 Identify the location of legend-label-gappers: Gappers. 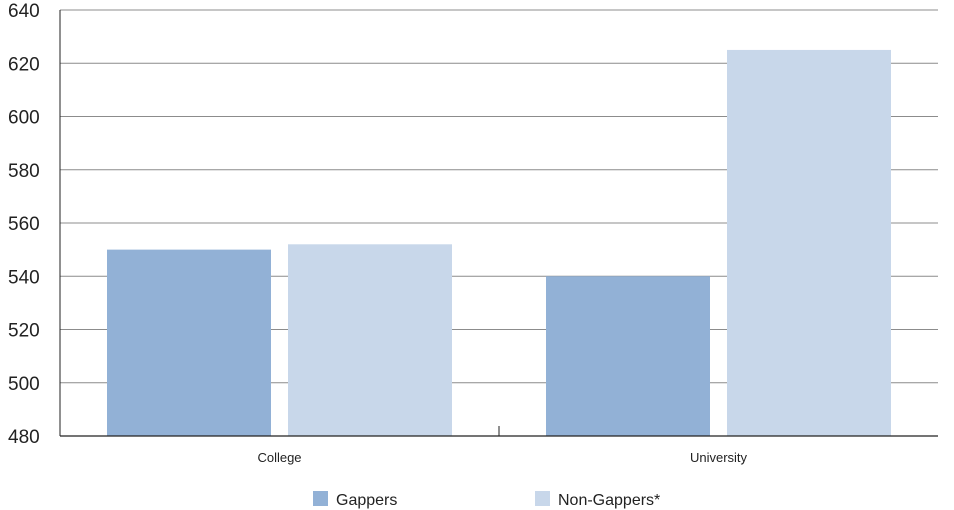
(366, 500).